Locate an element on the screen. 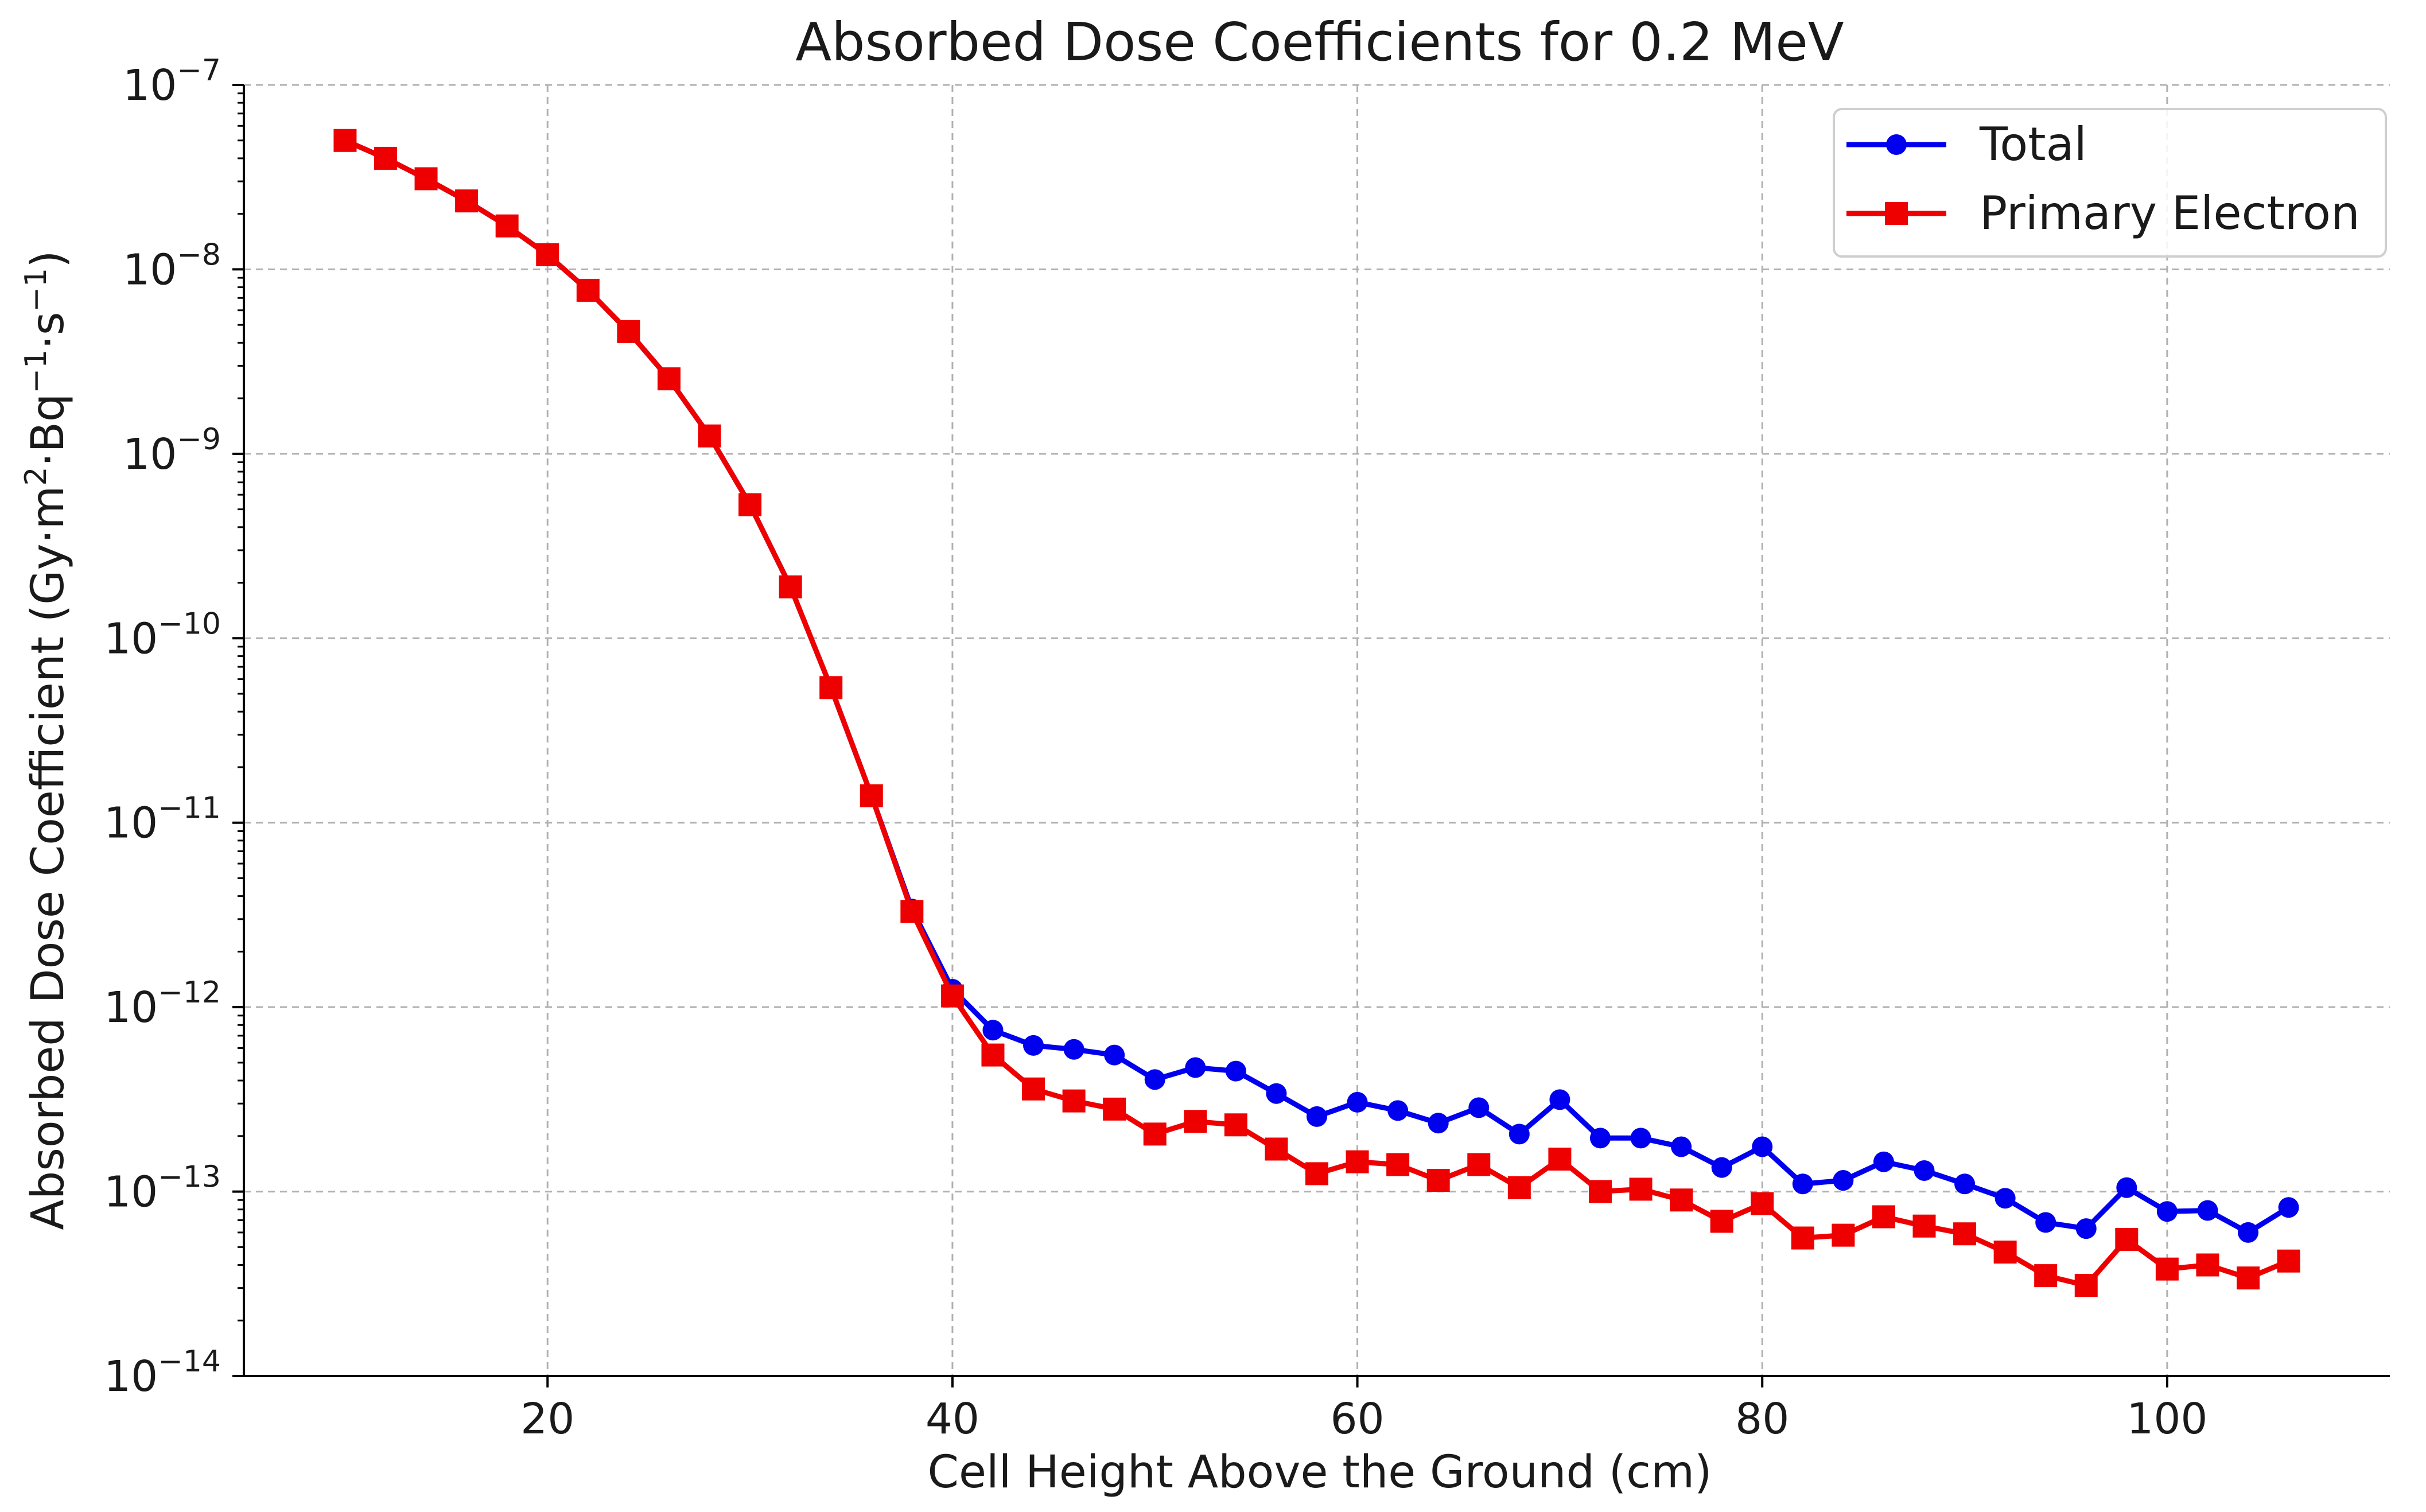 The height and width of the screenshot is (1512, 2426). y-tick-label: 10⁻⁹ is located at coordinates (172, 450).